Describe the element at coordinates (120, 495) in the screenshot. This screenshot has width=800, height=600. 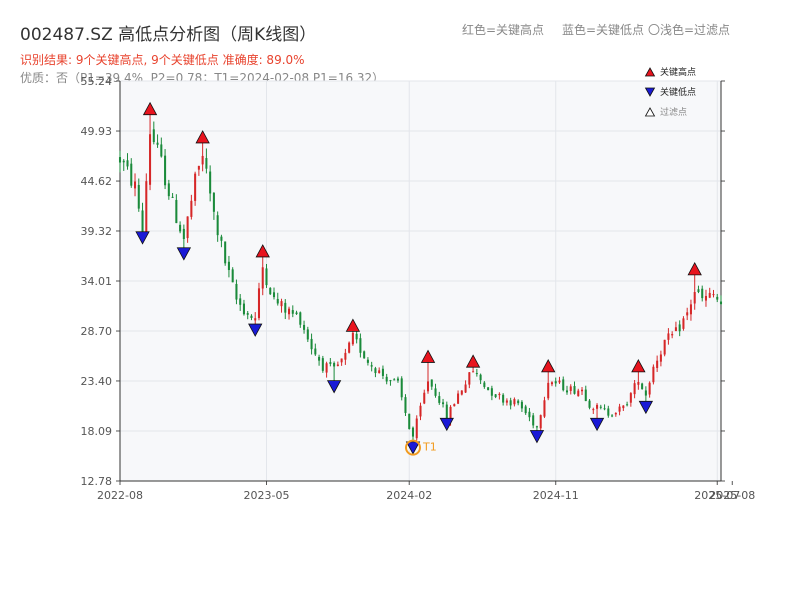
I see `x-tick-label: 2022-08` at that location.